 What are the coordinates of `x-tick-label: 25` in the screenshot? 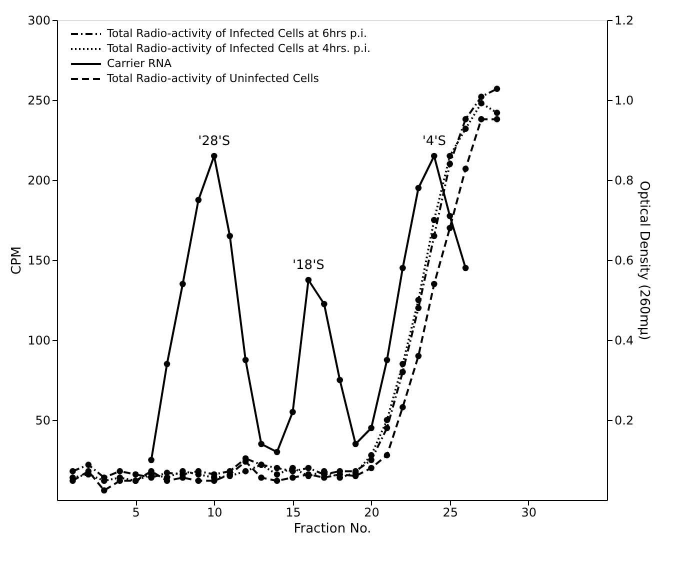 It's located at (450, 513).